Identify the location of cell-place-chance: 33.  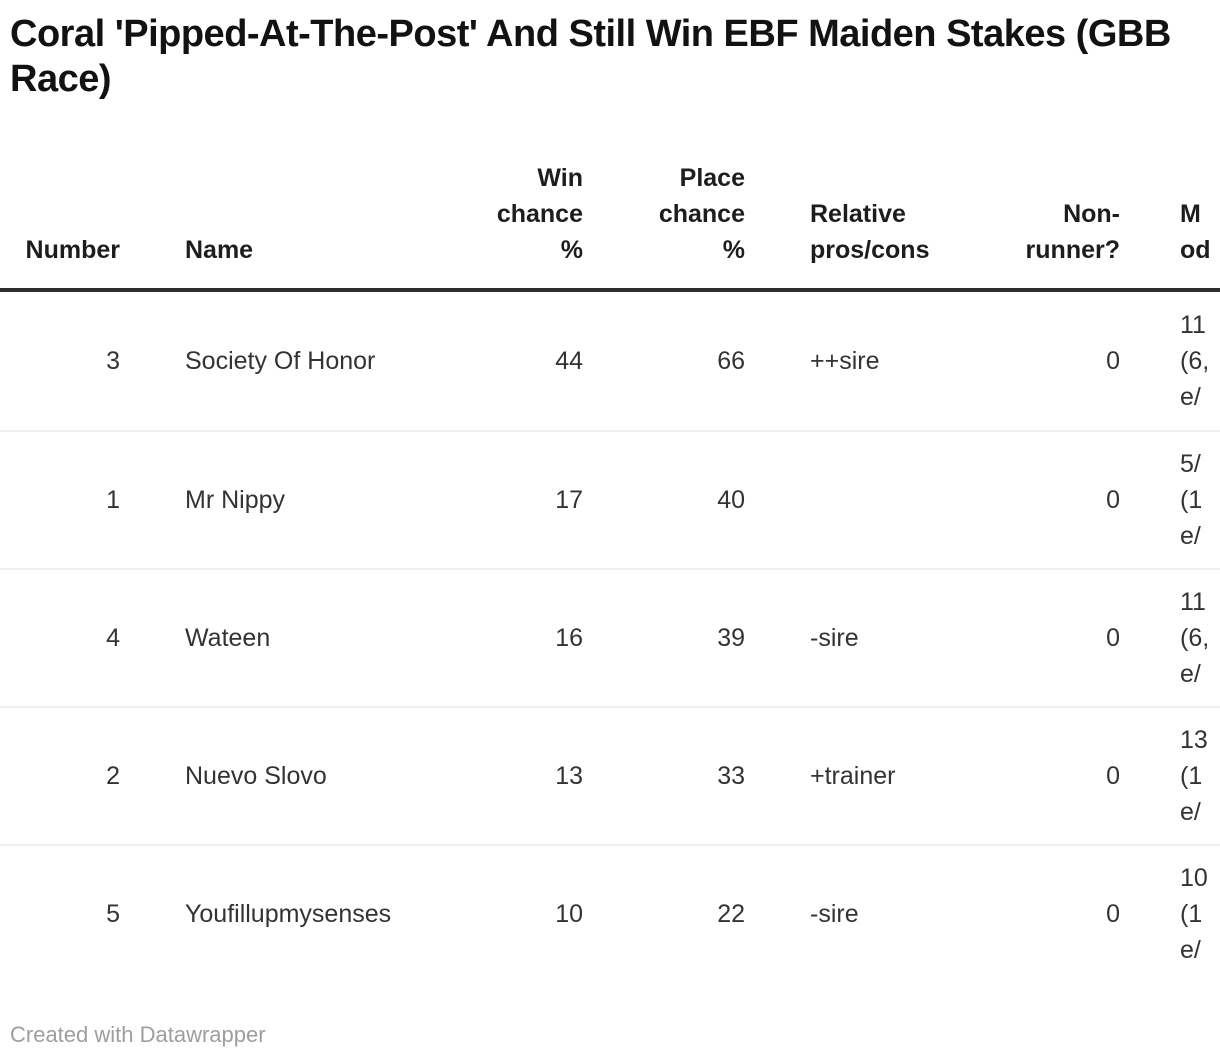
(731, 776).